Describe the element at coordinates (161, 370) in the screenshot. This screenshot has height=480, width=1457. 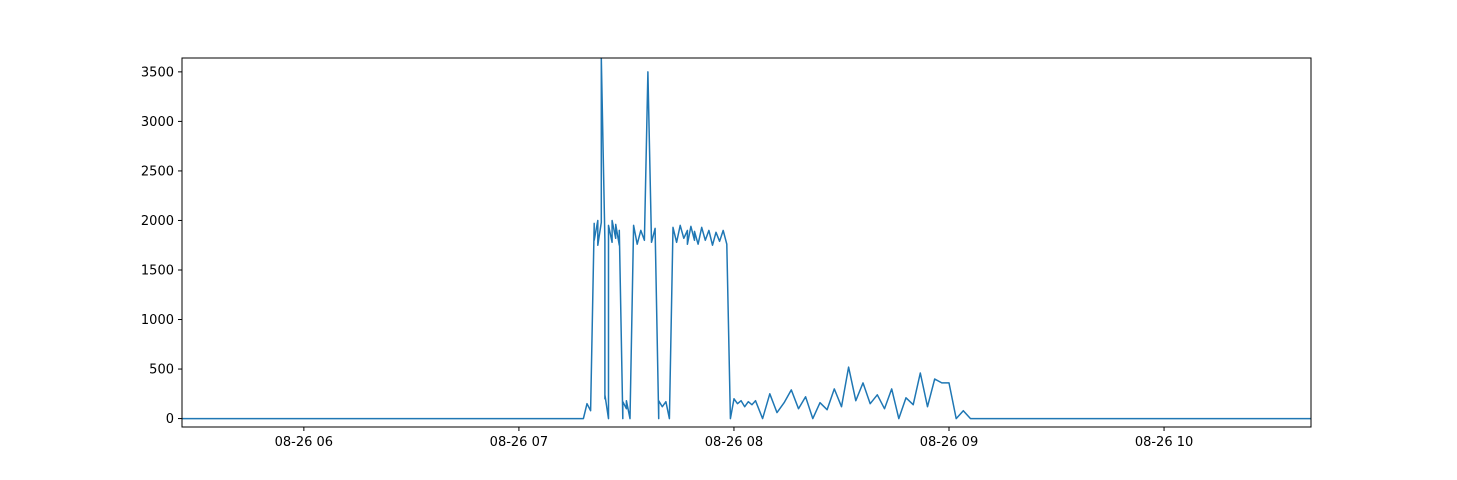
I see `y-tick-label: 500` at that location.